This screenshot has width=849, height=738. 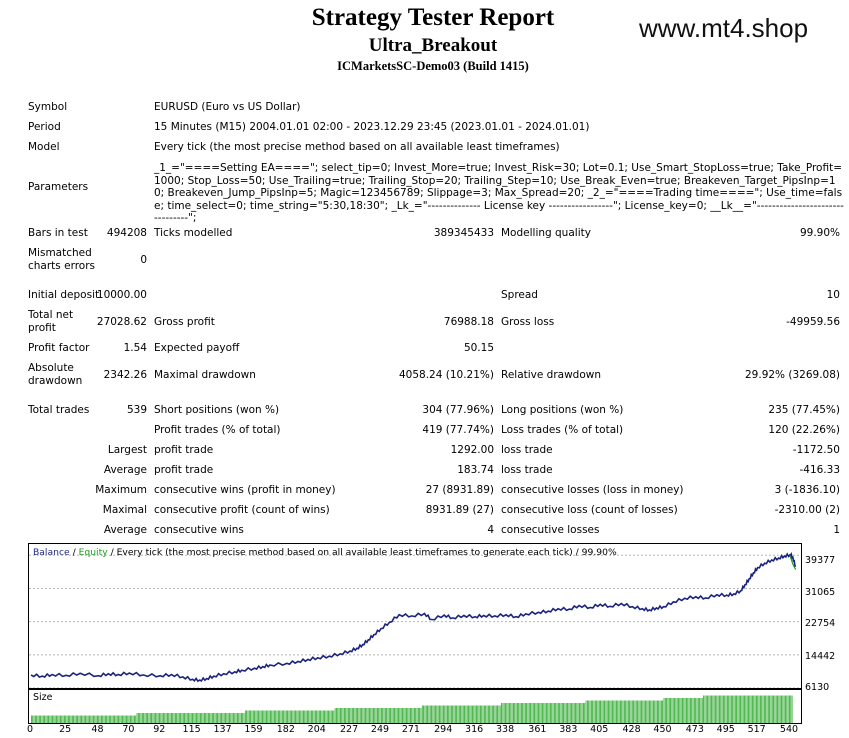 What do you see at coordinates (551, 375) in the screenshot?
I see `relative-drawdown-label: Relative drawdown` at bounding box center [551, 375].